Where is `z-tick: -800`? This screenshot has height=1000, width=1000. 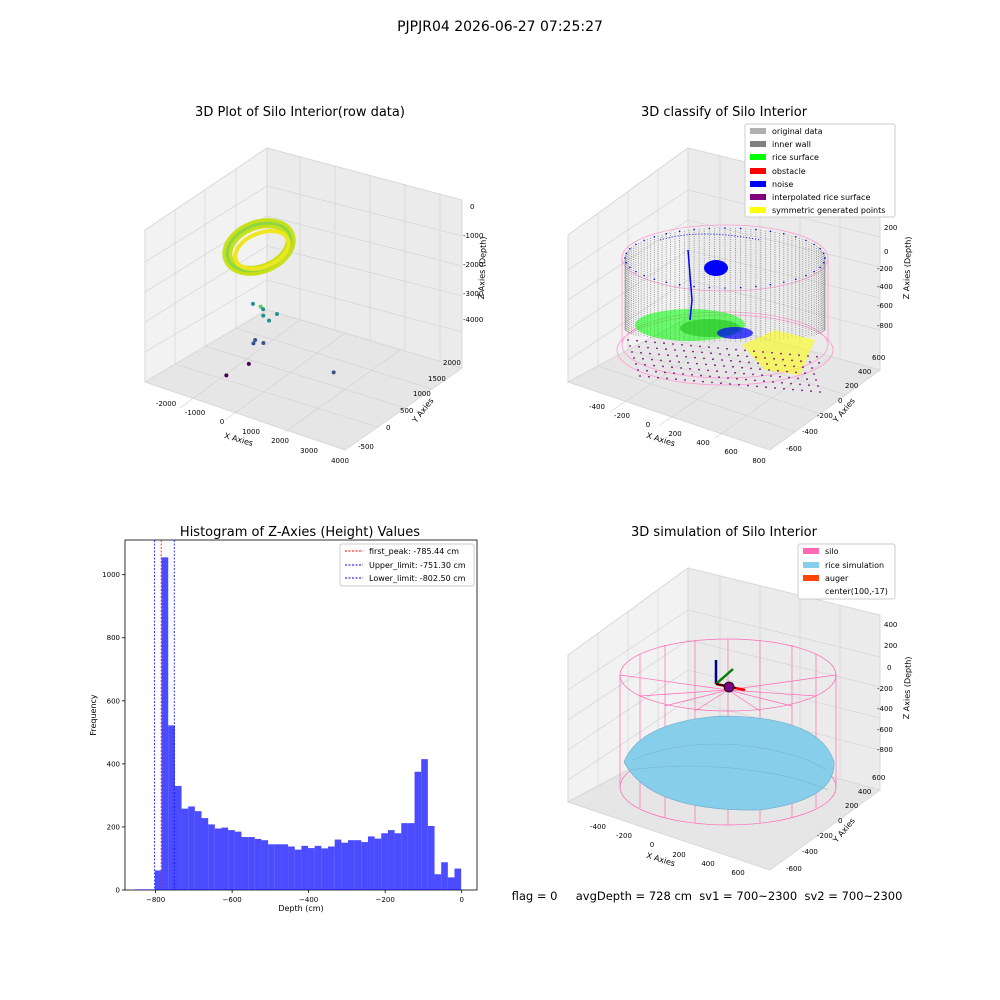 z-tick: -800 is located at coordinates (885, 750).